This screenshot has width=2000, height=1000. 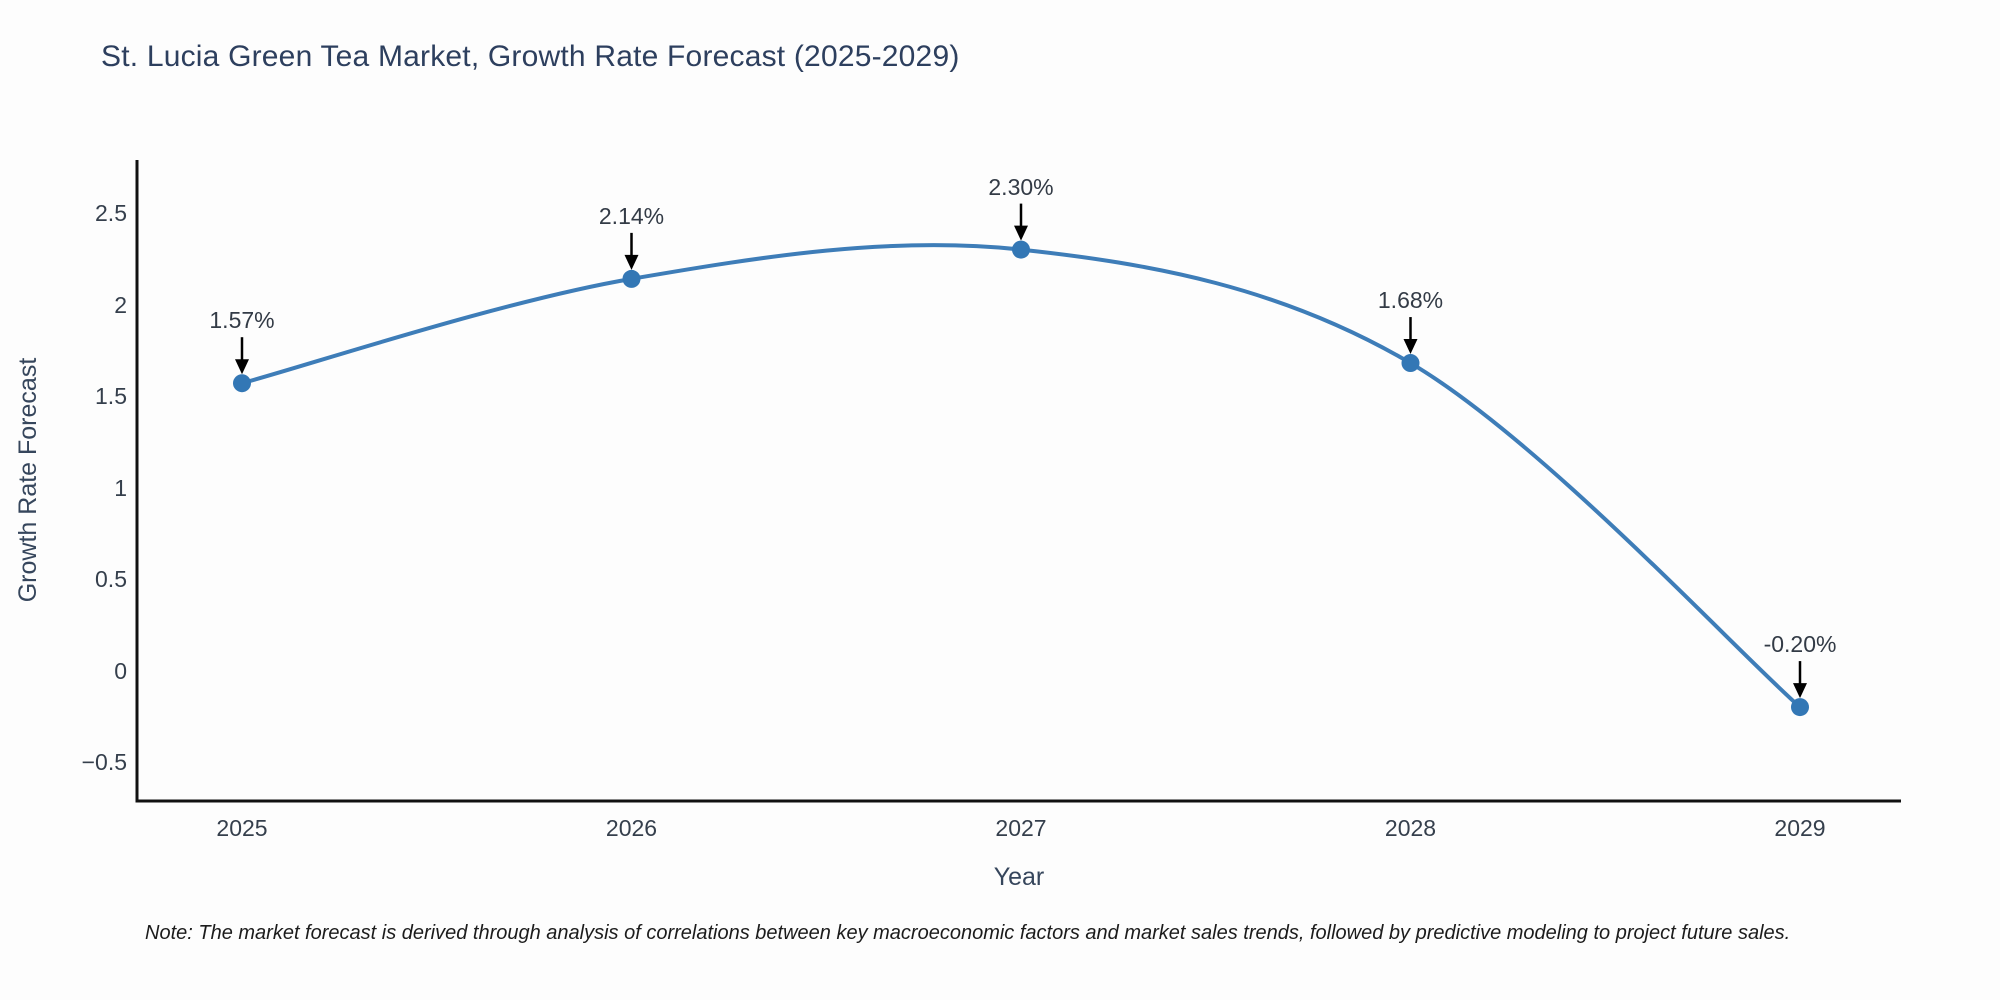 I want to click on y-tick-label: 2.5, so click(x=111, y=213).